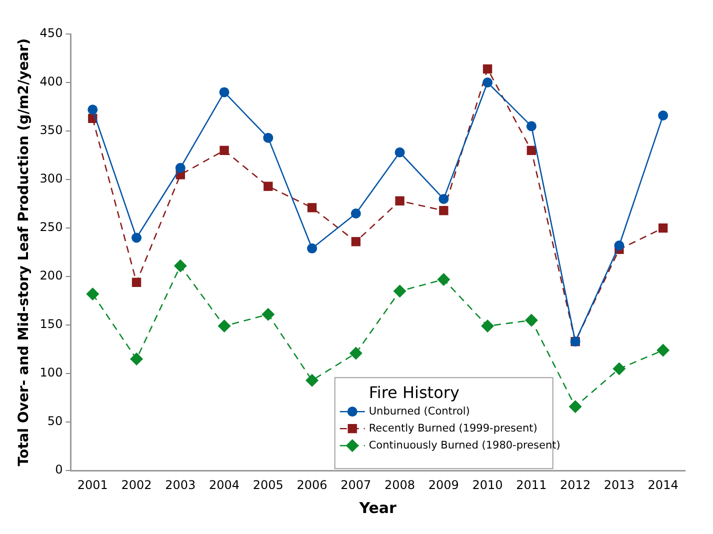 The width and height of the screenshot is (713, 534). What do you see at coordinates (443, 485) in the screenshot?
I see `x-tick-label: 2009` at bounding box center [443, 485].